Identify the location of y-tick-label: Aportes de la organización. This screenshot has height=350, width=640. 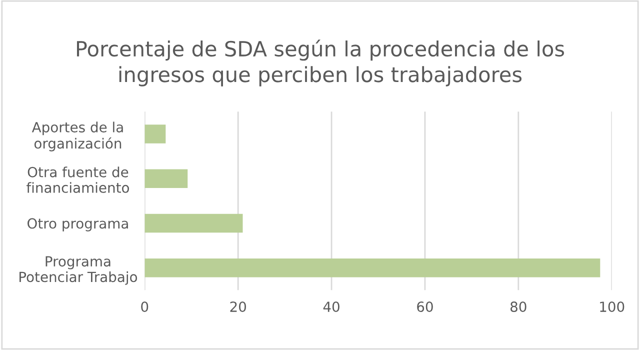
(77, 137).